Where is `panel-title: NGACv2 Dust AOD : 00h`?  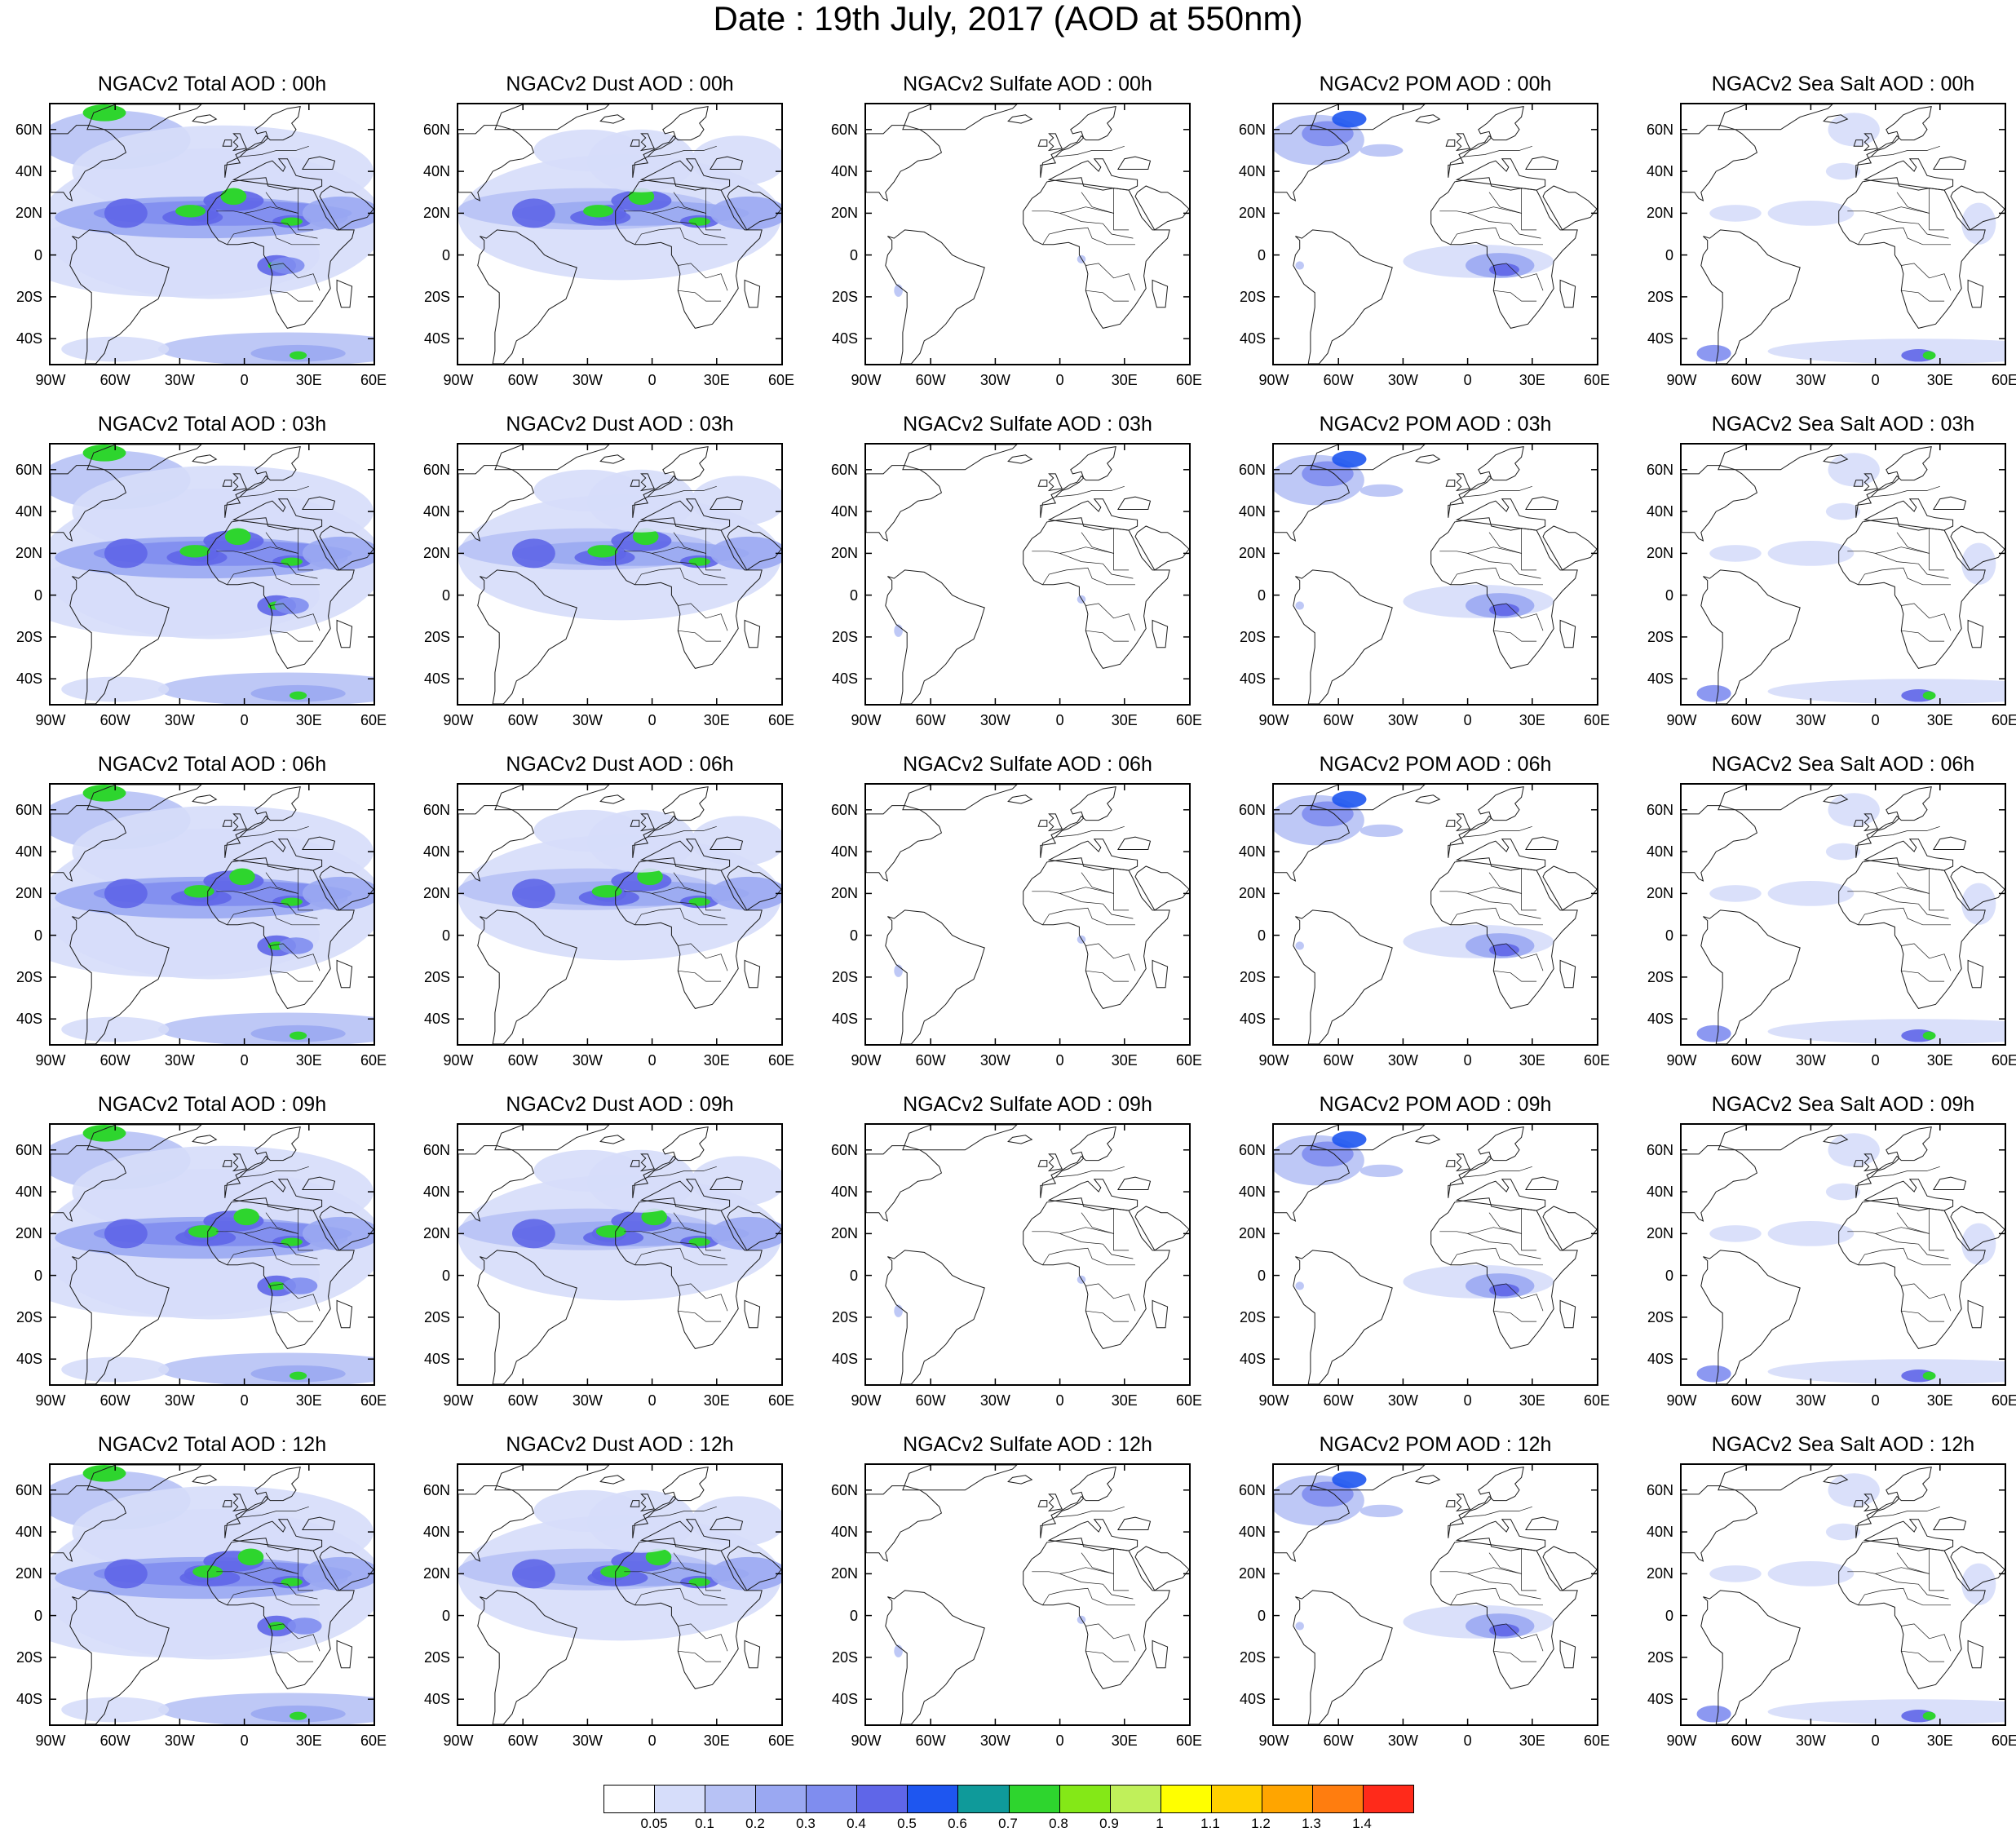
panel-title: NGACv2 Dust AOD : 00h is located at coordinates (620, 84).